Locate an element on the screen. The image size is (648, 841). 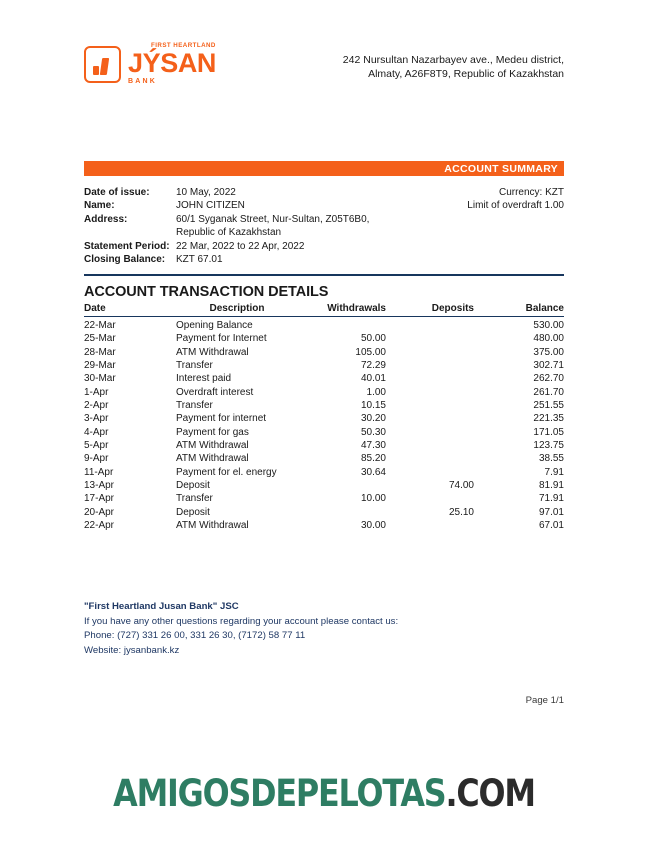
cell-withdrawals: 10.15 is located at coordinates (373, 406).